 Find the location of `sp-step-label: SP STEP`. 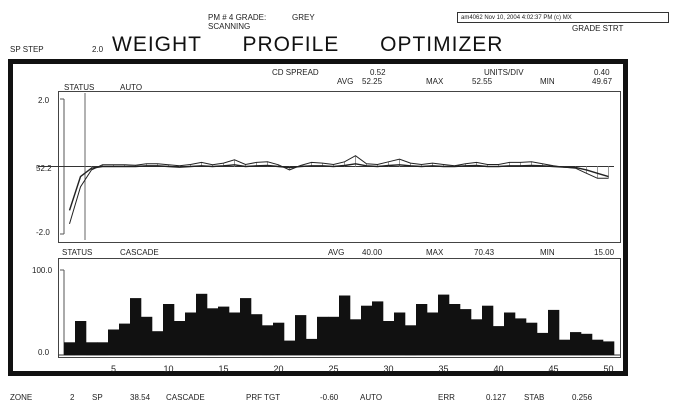

sp-step-label: SP STEP is located at coordinates (27, 49).